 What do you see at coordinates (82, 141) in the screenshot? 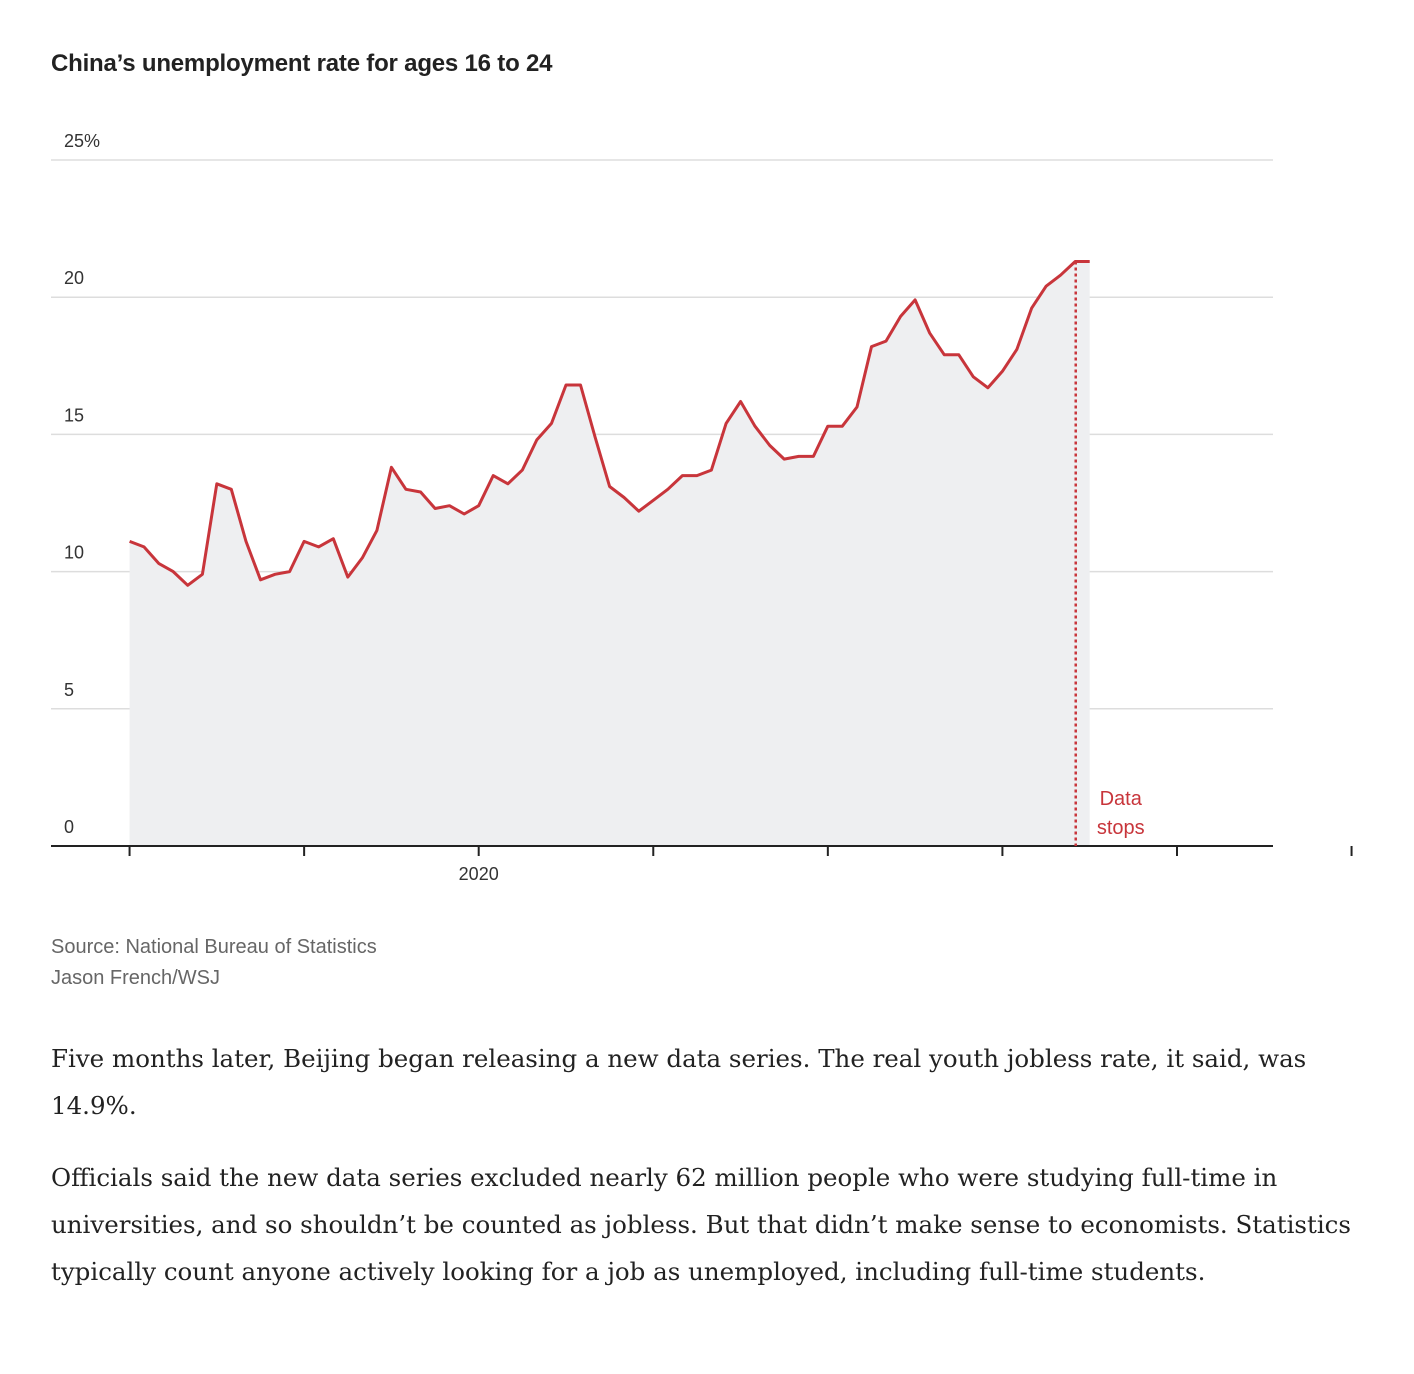
I see `y-tick-label-25: 25%` at bounding box center [82, 141].